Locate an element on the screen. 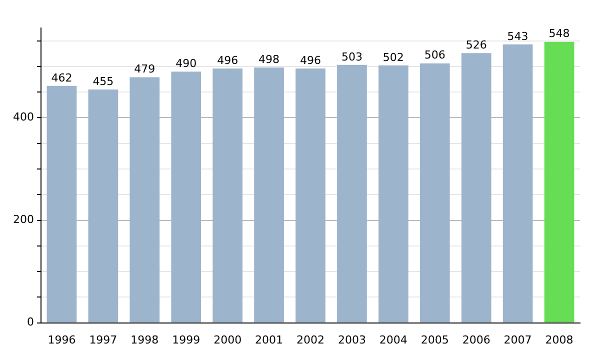 The image size is (600, 350). x-tick-label: 2007 is located at coordinates (518, 339).